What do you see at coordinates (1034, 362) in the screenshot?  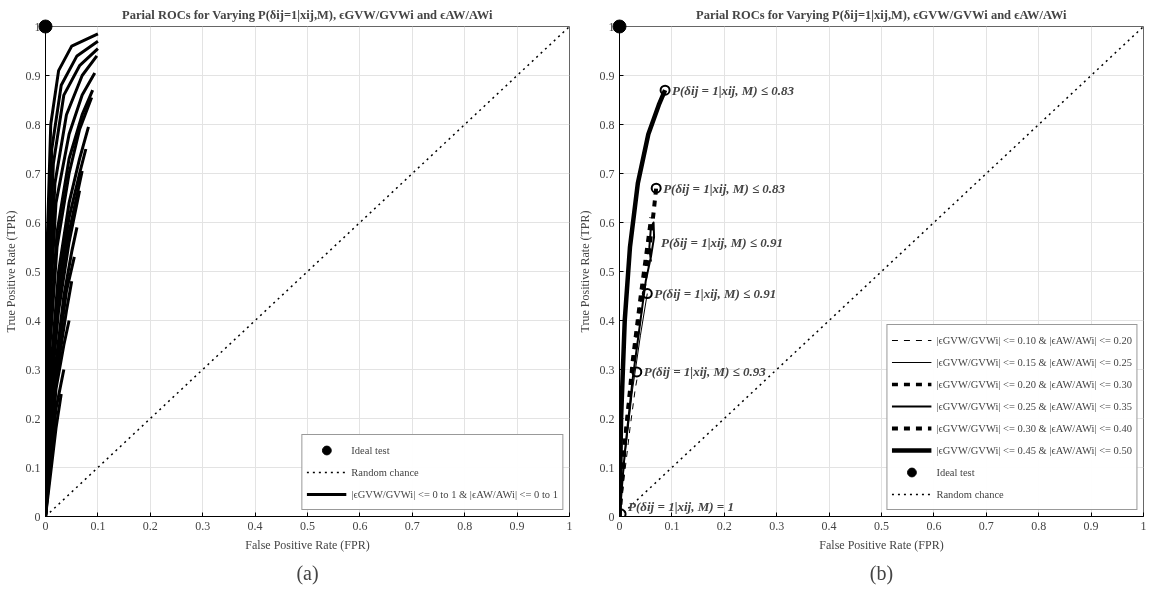 I see `legend-label: |ϵGVW/GVWi| <= 0.15 & |ϵAW/AWi| <= 0.25` at bounding box center [1034, 362].